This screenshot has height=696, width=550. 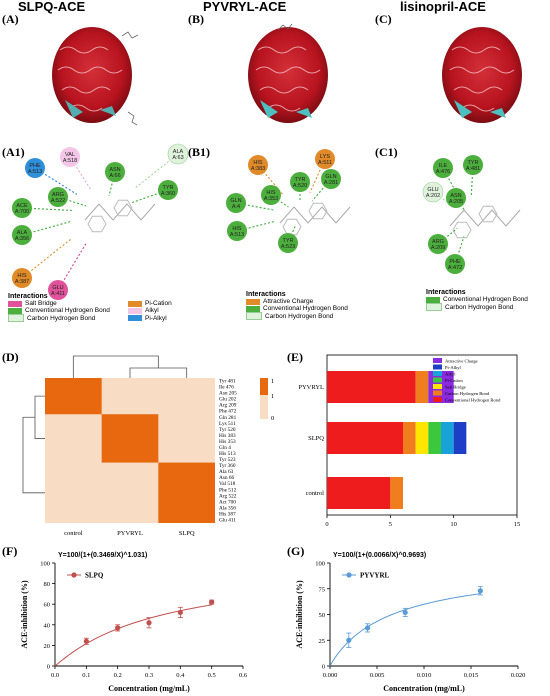 What do you see at coordinates (168, 194) in the screenshot?
I see `residue-label: A:360` at bounding box center [168, 194].